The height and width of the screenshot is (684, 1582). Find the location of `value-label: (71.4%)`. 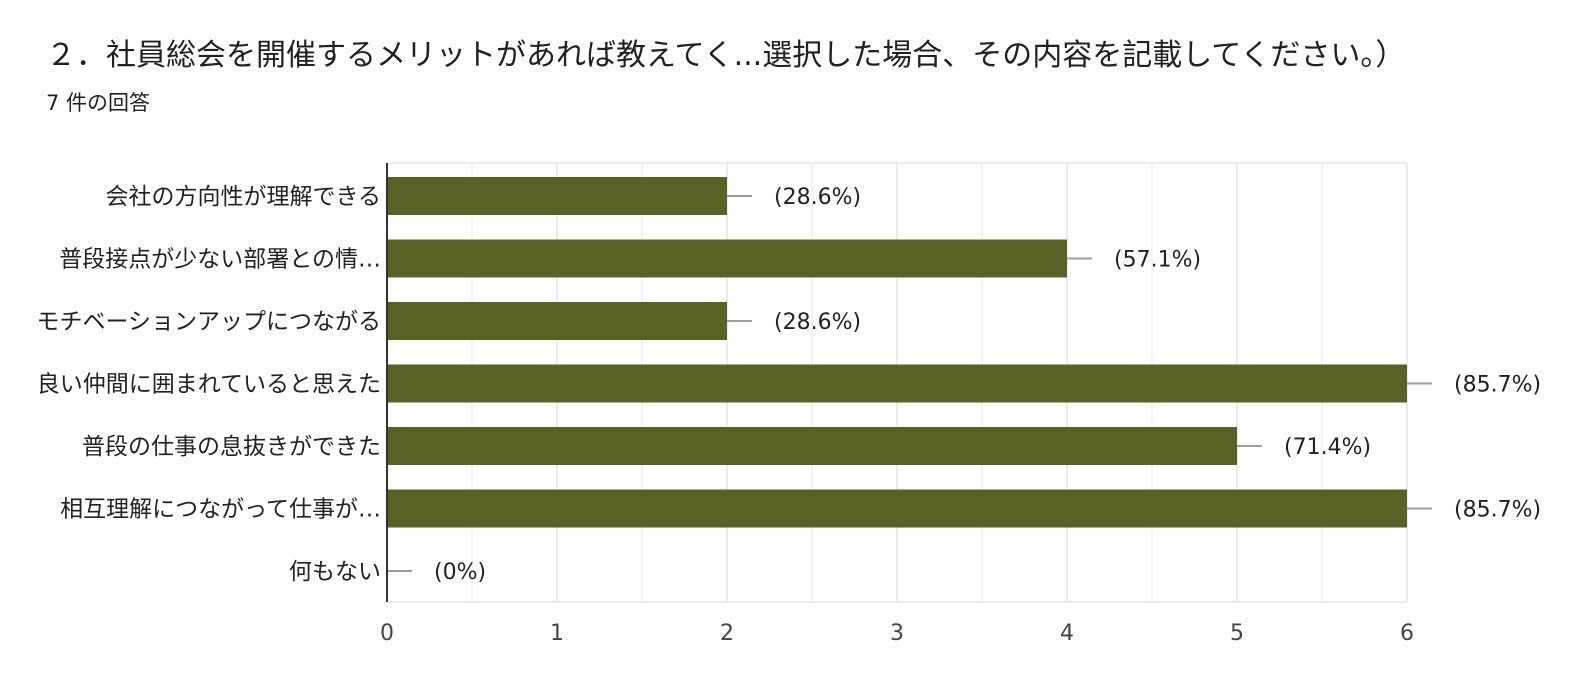

value-label: (71.4%) is located at coordinates (1327, 447).